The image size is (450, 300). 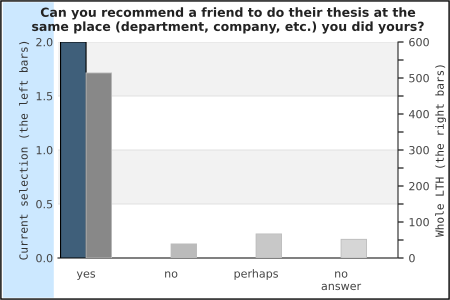 I want to click on x-tick-label: no answer, so click(x=342, y=280).